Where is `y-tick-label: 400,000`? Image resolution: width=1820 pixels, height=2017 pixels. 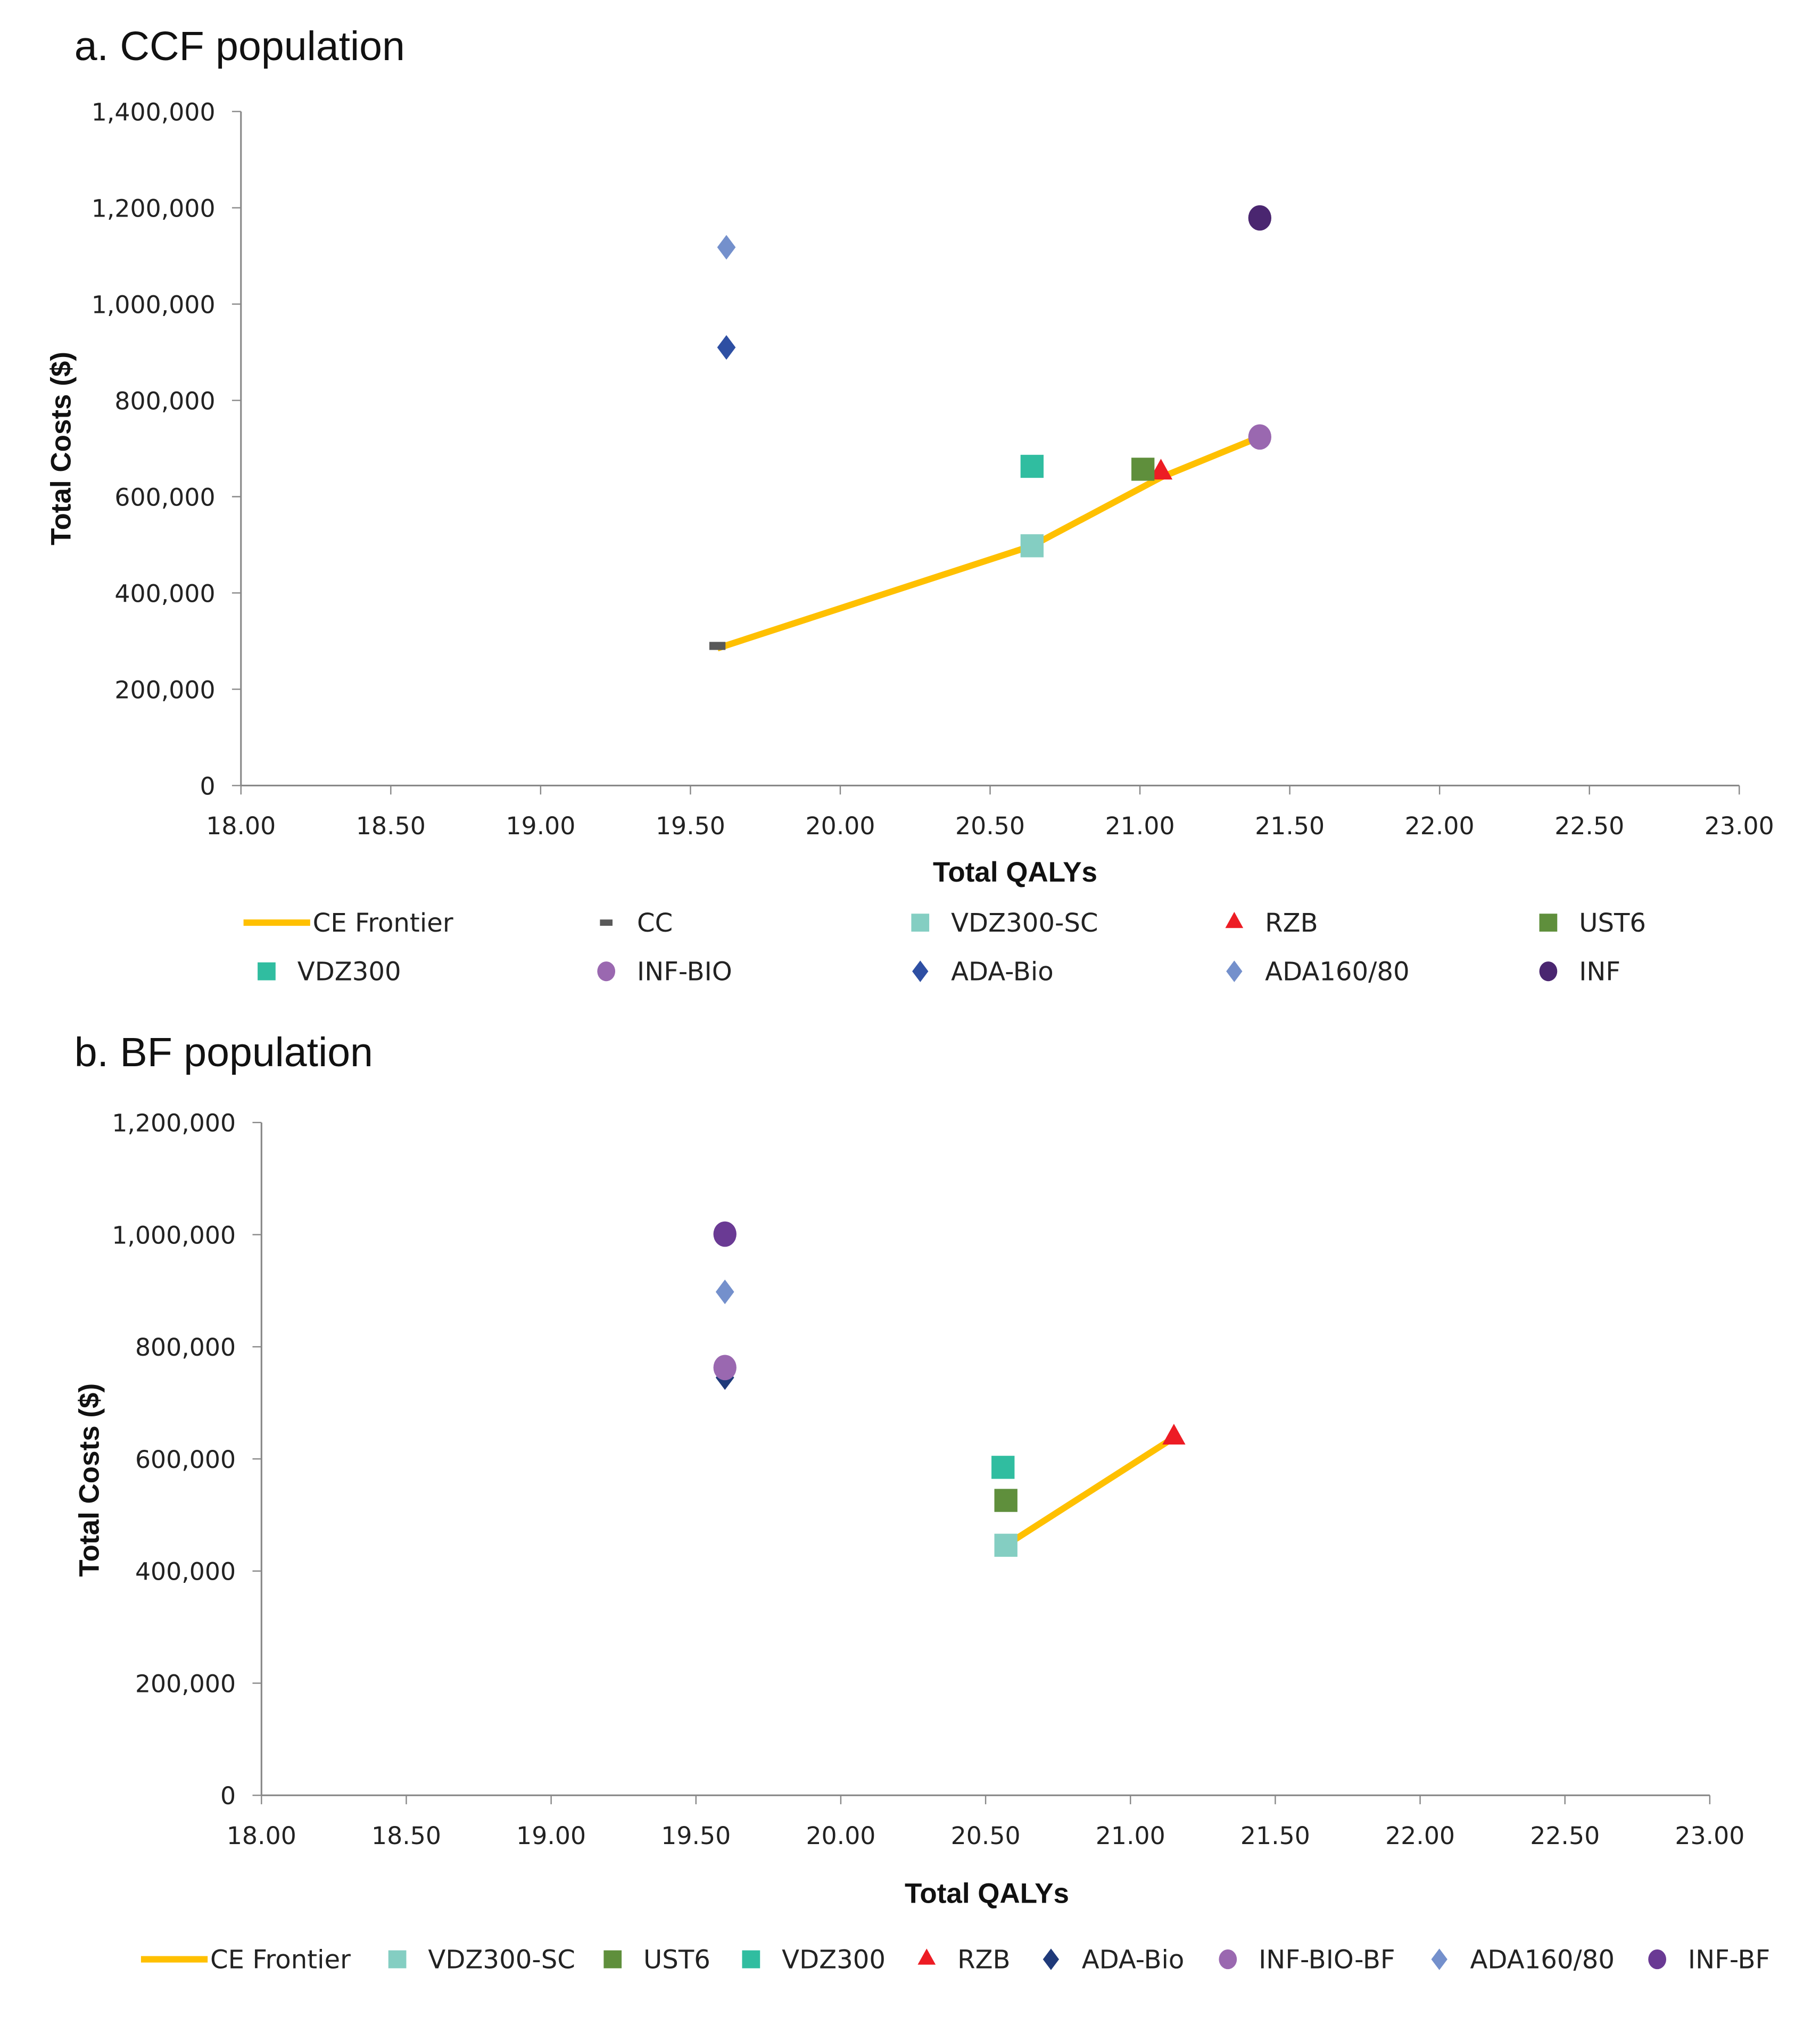 y-tick-label: 400,000 is located at coordinates (186, 1572).